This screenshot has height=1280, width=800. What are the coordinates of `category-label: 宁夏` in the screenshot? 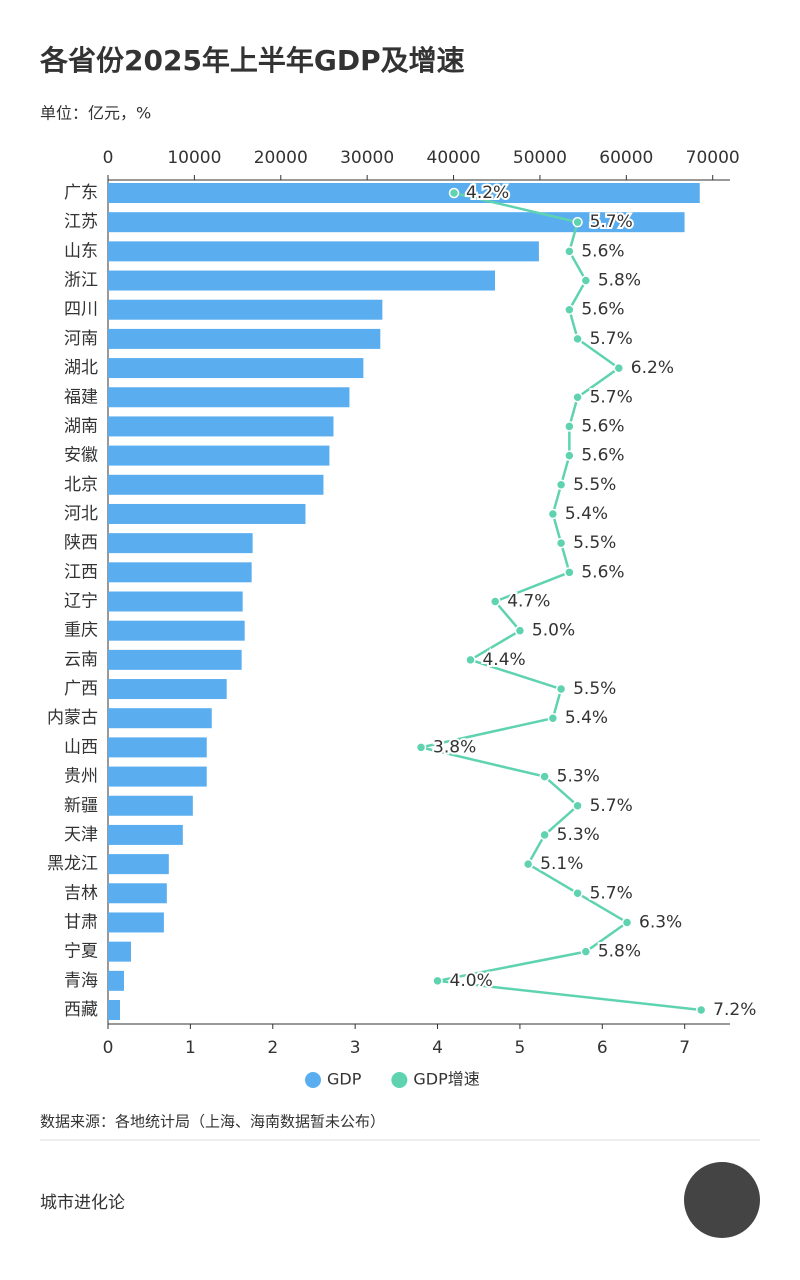 It's located at (81, 952).